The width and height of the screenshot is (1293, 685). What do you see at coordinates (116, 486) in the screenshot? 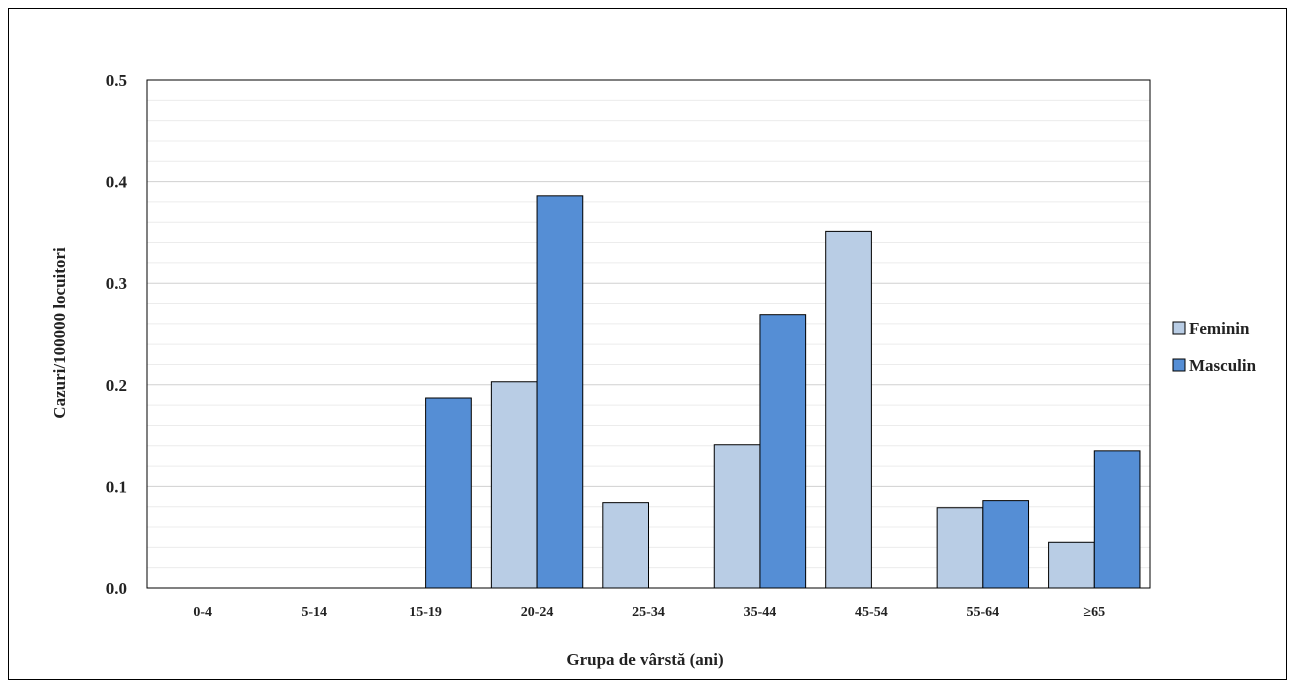
I see `y-tick-label: 0.1` at bounding box center [116, 486].